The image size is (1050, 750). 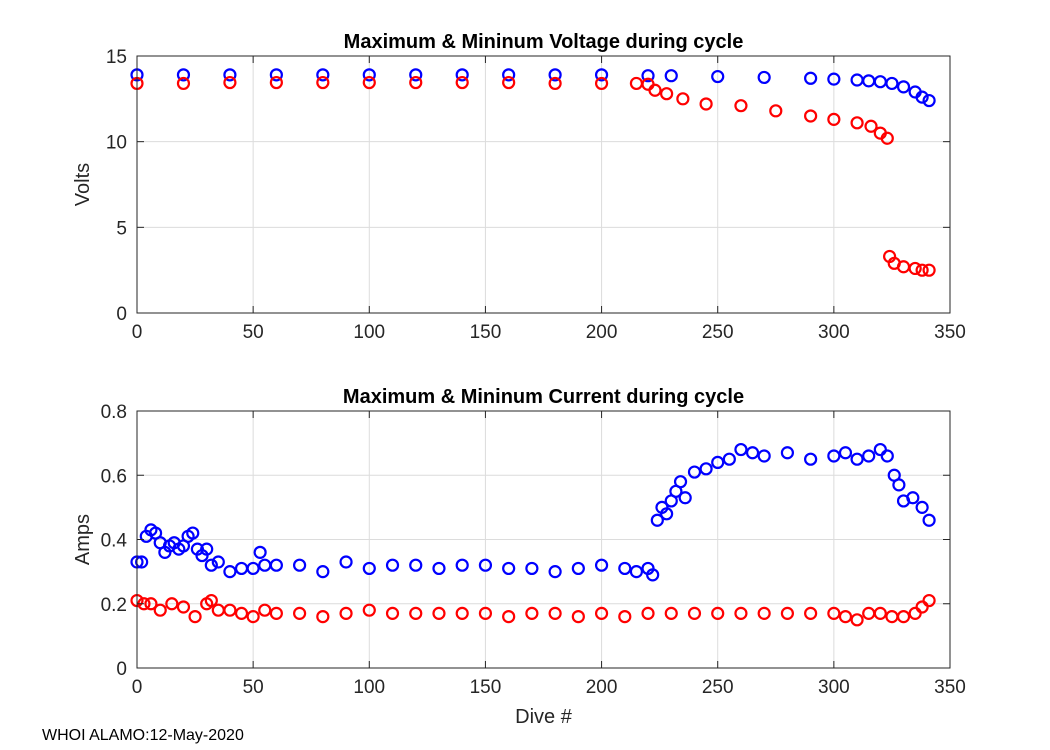 I want to click on voltage-x-tick-label: 250, so click(x=718, y=332).